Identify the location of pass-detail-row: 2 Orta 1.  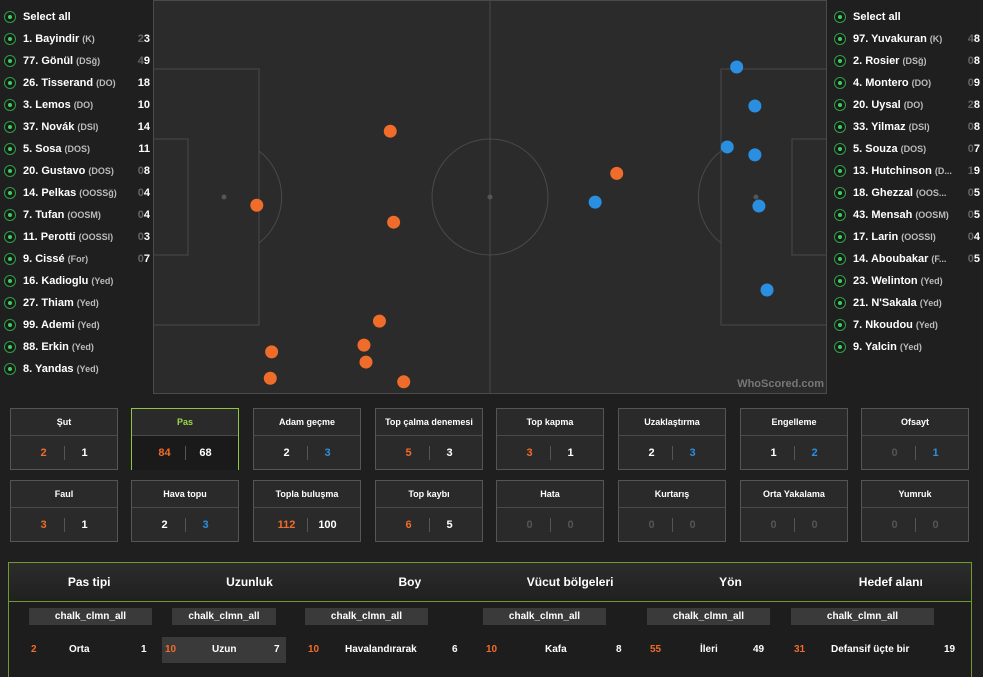
(83, 650).